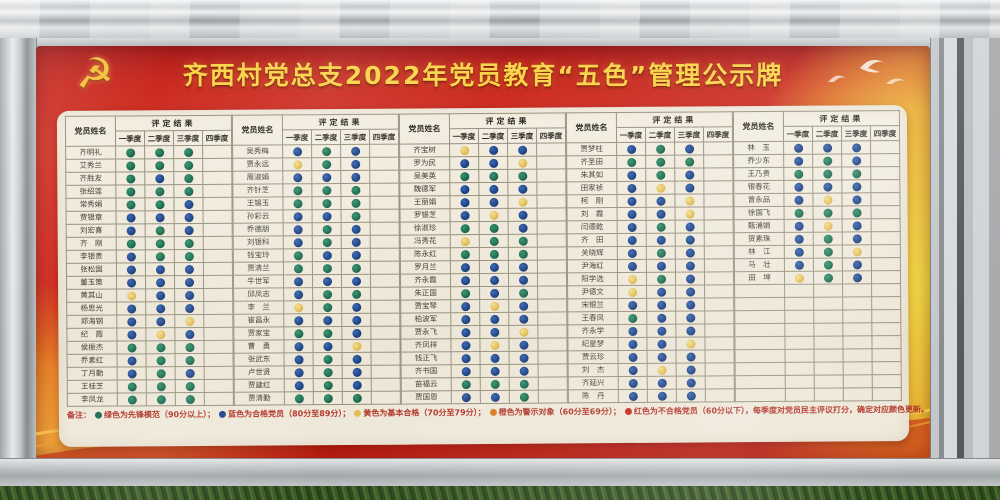 The width and height of the screenshot is (1000, 500). Describe the element at coordinates (649, 187) in the screenshot. I see `table-row: 田家祯` at that location.